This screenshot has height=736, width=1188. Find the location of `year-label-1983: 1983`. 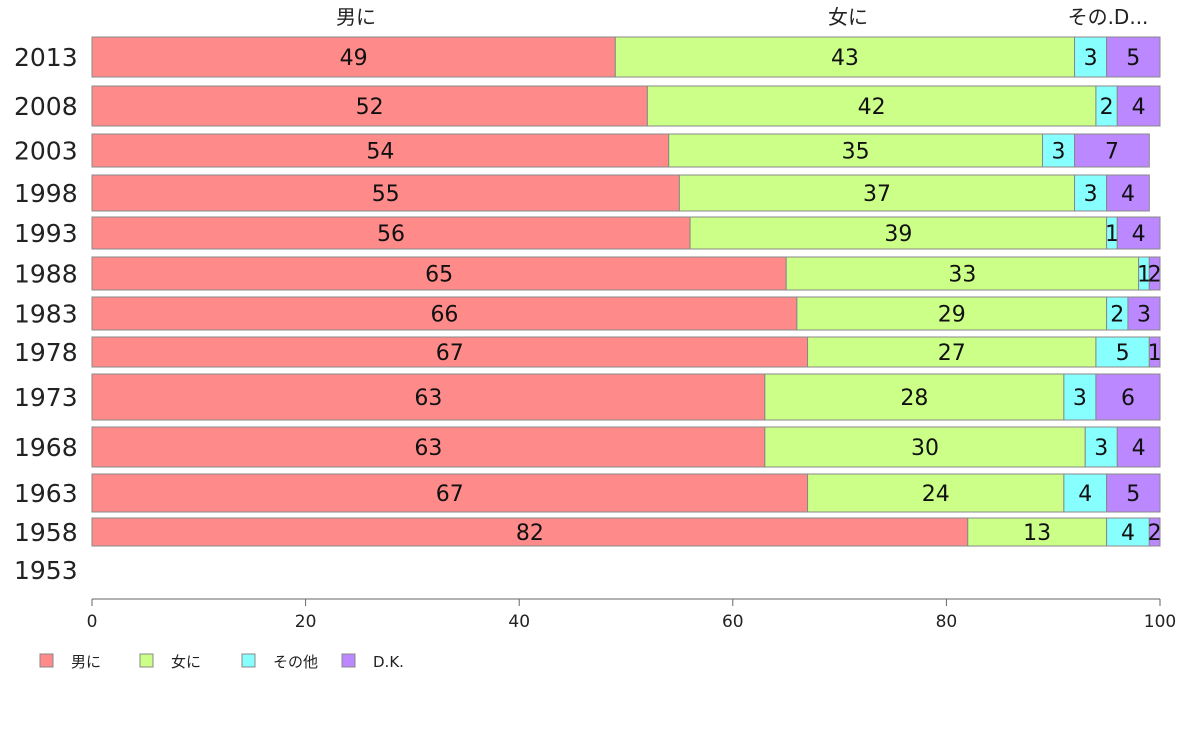

year-label-1983: 1983 is located at coordinates (46, 314).